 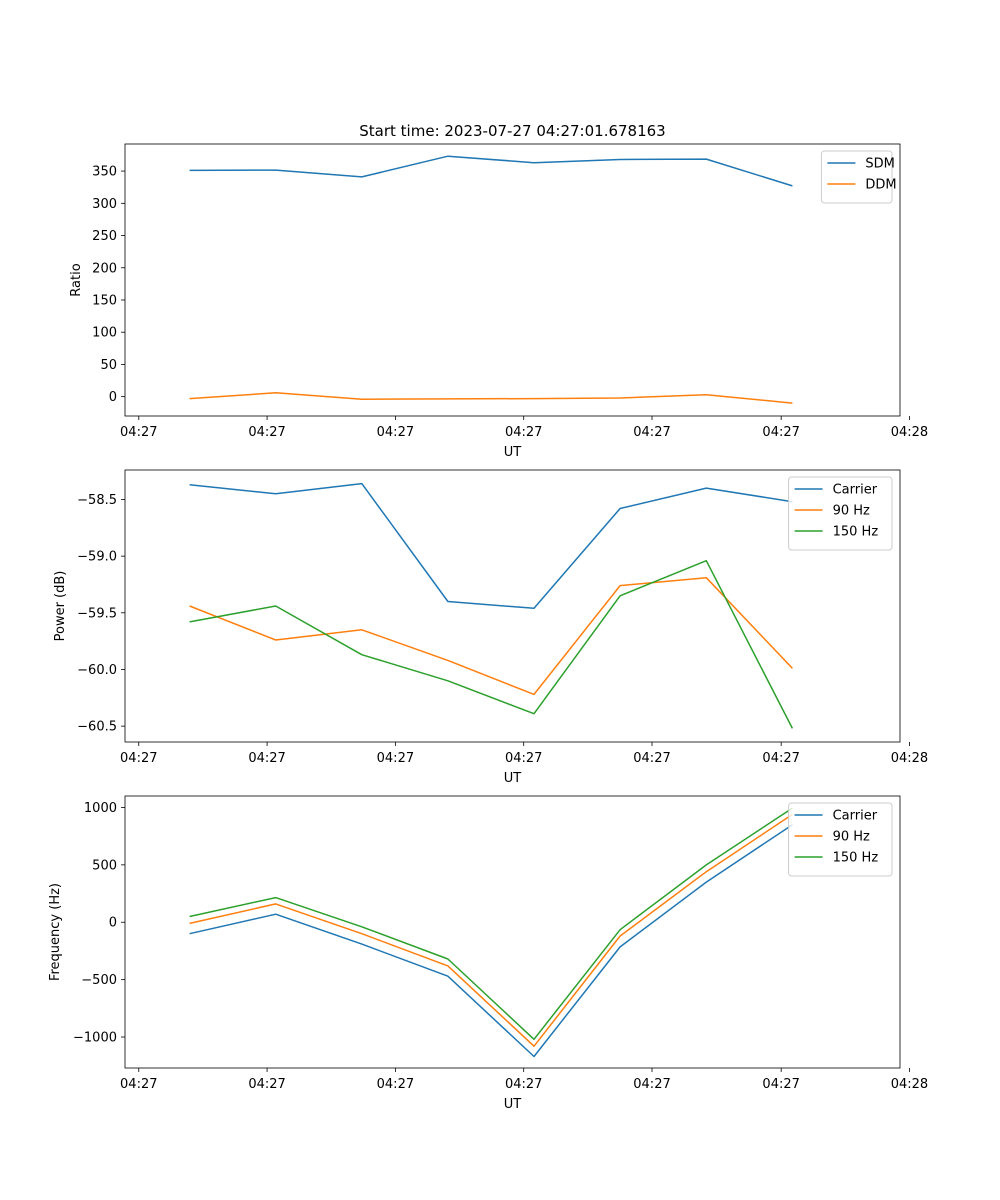 I want to click on y-tick-label: −500, so click(x=99, y=980).